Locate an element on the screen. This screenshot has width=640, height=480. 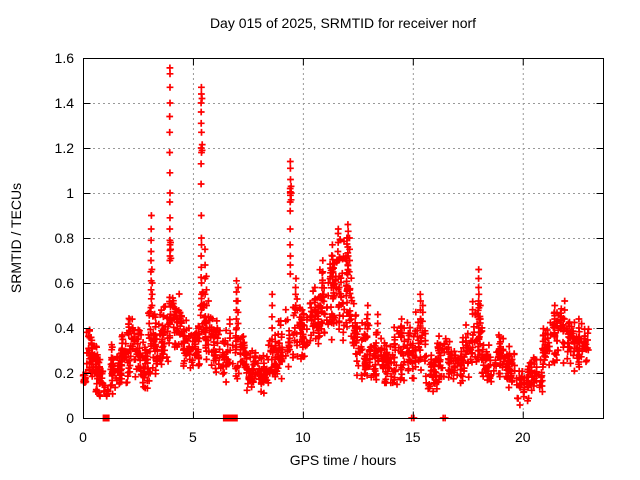
x-tick-label: 5 is located at coordinates (193, 437).